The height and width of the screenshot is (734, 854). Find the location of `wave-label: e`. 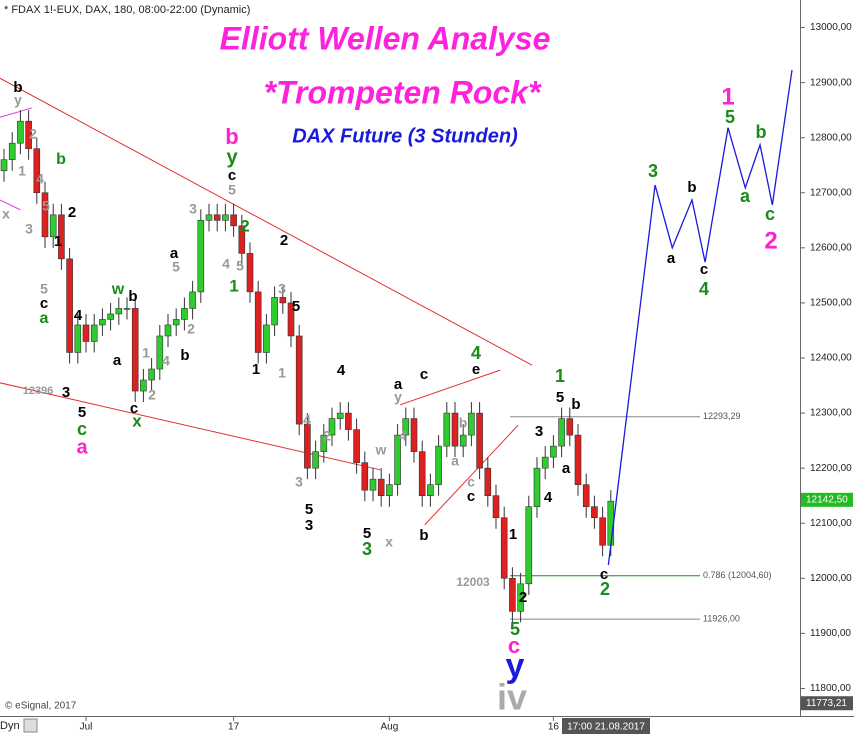

wave-label: e is located at coordinates (476, 369).